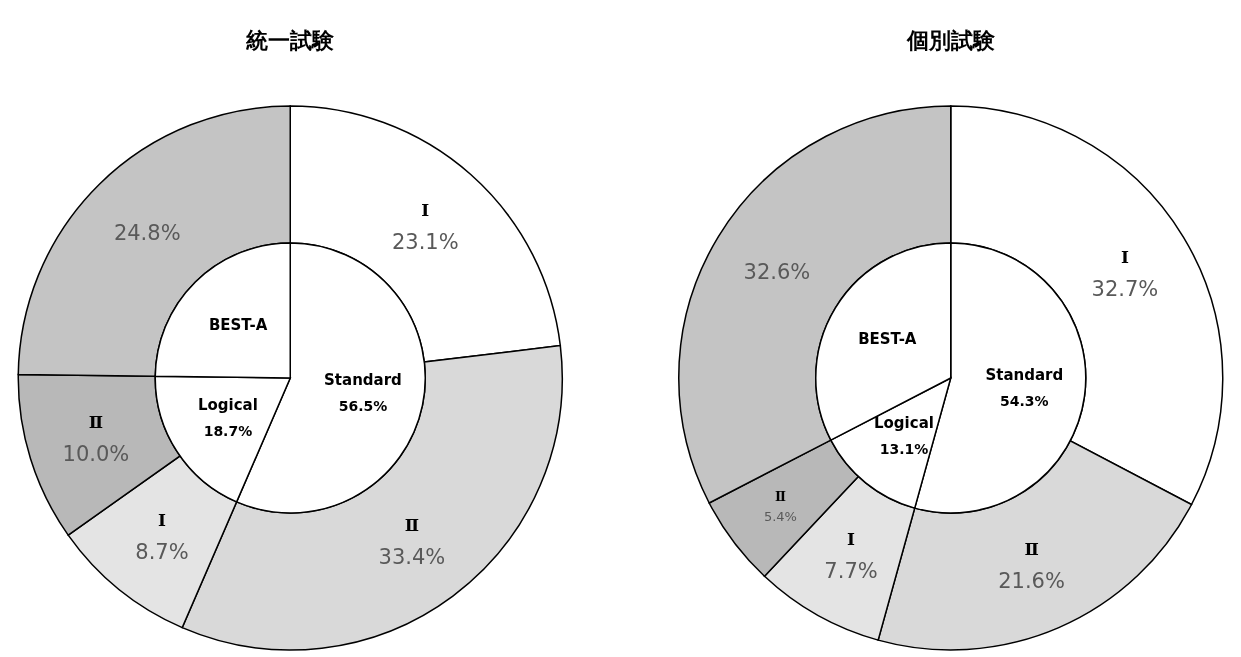  What do you see at coordinates (851, 571) in the screenshot?
I see `data-label: 7.7%` at bounding box center [851, 571].